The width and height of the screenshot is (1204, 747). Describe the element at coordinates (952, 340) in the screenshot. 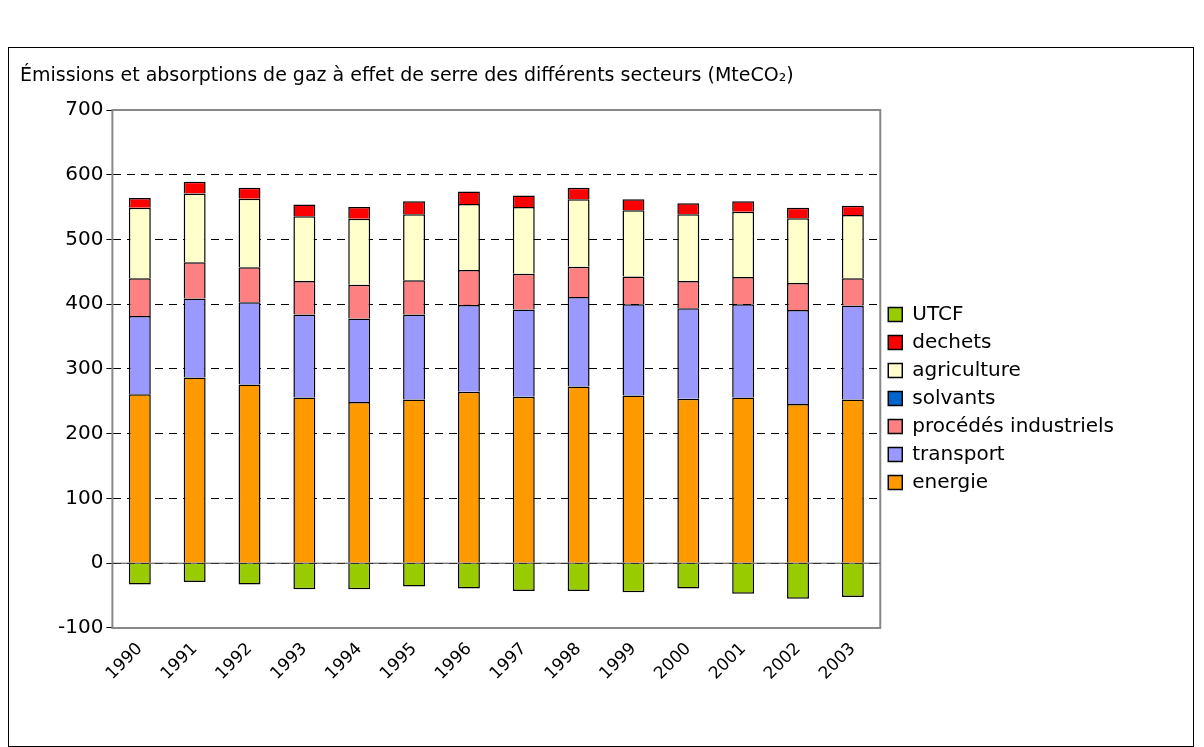

I see `legend-label: dechets` at that location.